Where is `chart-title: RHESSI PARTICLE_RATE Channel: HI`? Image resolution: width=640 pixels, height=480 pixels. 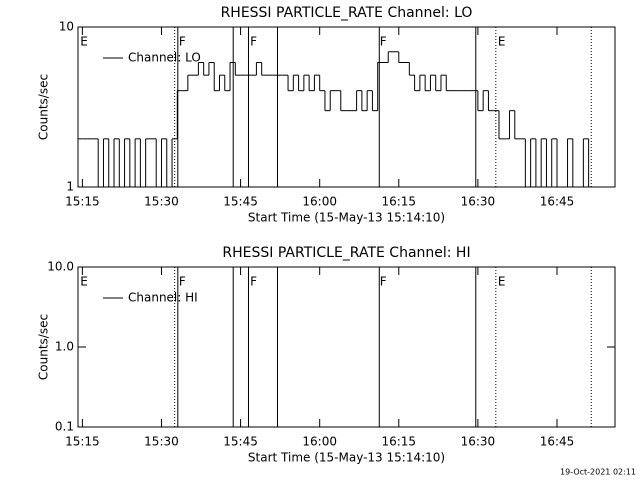 chart-title: RHESSI PARTICLE_RATE Channel: HI is located at coordinates (346, 253).